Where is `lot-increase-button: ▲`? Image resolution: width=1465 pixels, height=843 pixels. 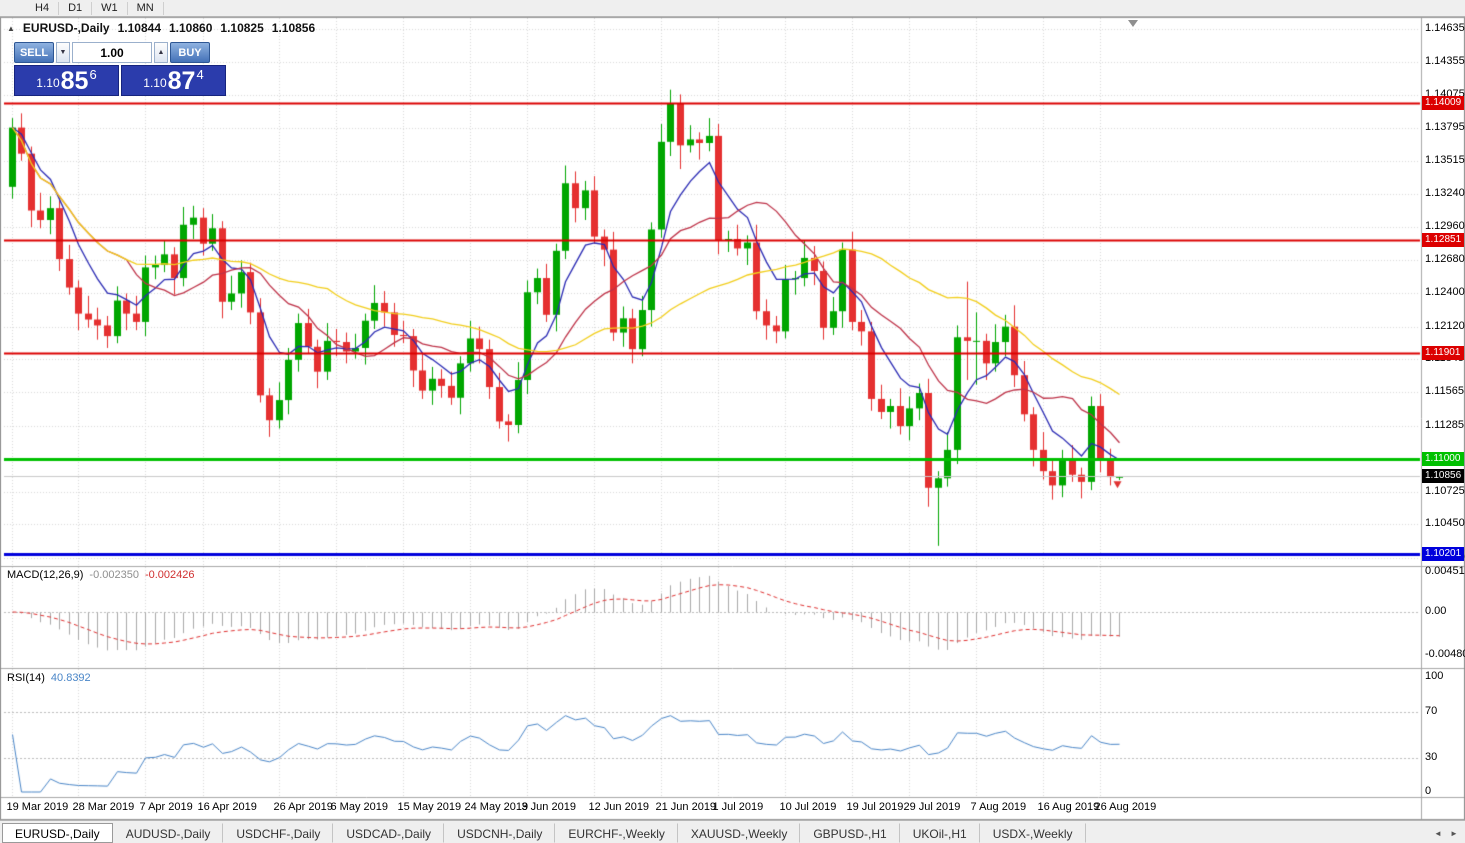 lot-increase-button: ▲ is located at coordinates (161, 52).